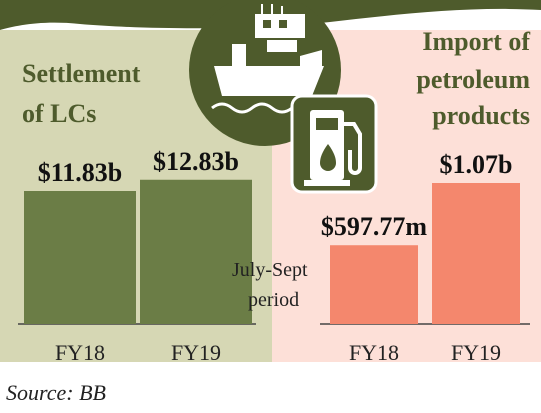 This screenshot has width=541, height=413. Describe the element at coordinates (81, 73) in the screenshot. I see `left-title-line1: Settlement` at that location.